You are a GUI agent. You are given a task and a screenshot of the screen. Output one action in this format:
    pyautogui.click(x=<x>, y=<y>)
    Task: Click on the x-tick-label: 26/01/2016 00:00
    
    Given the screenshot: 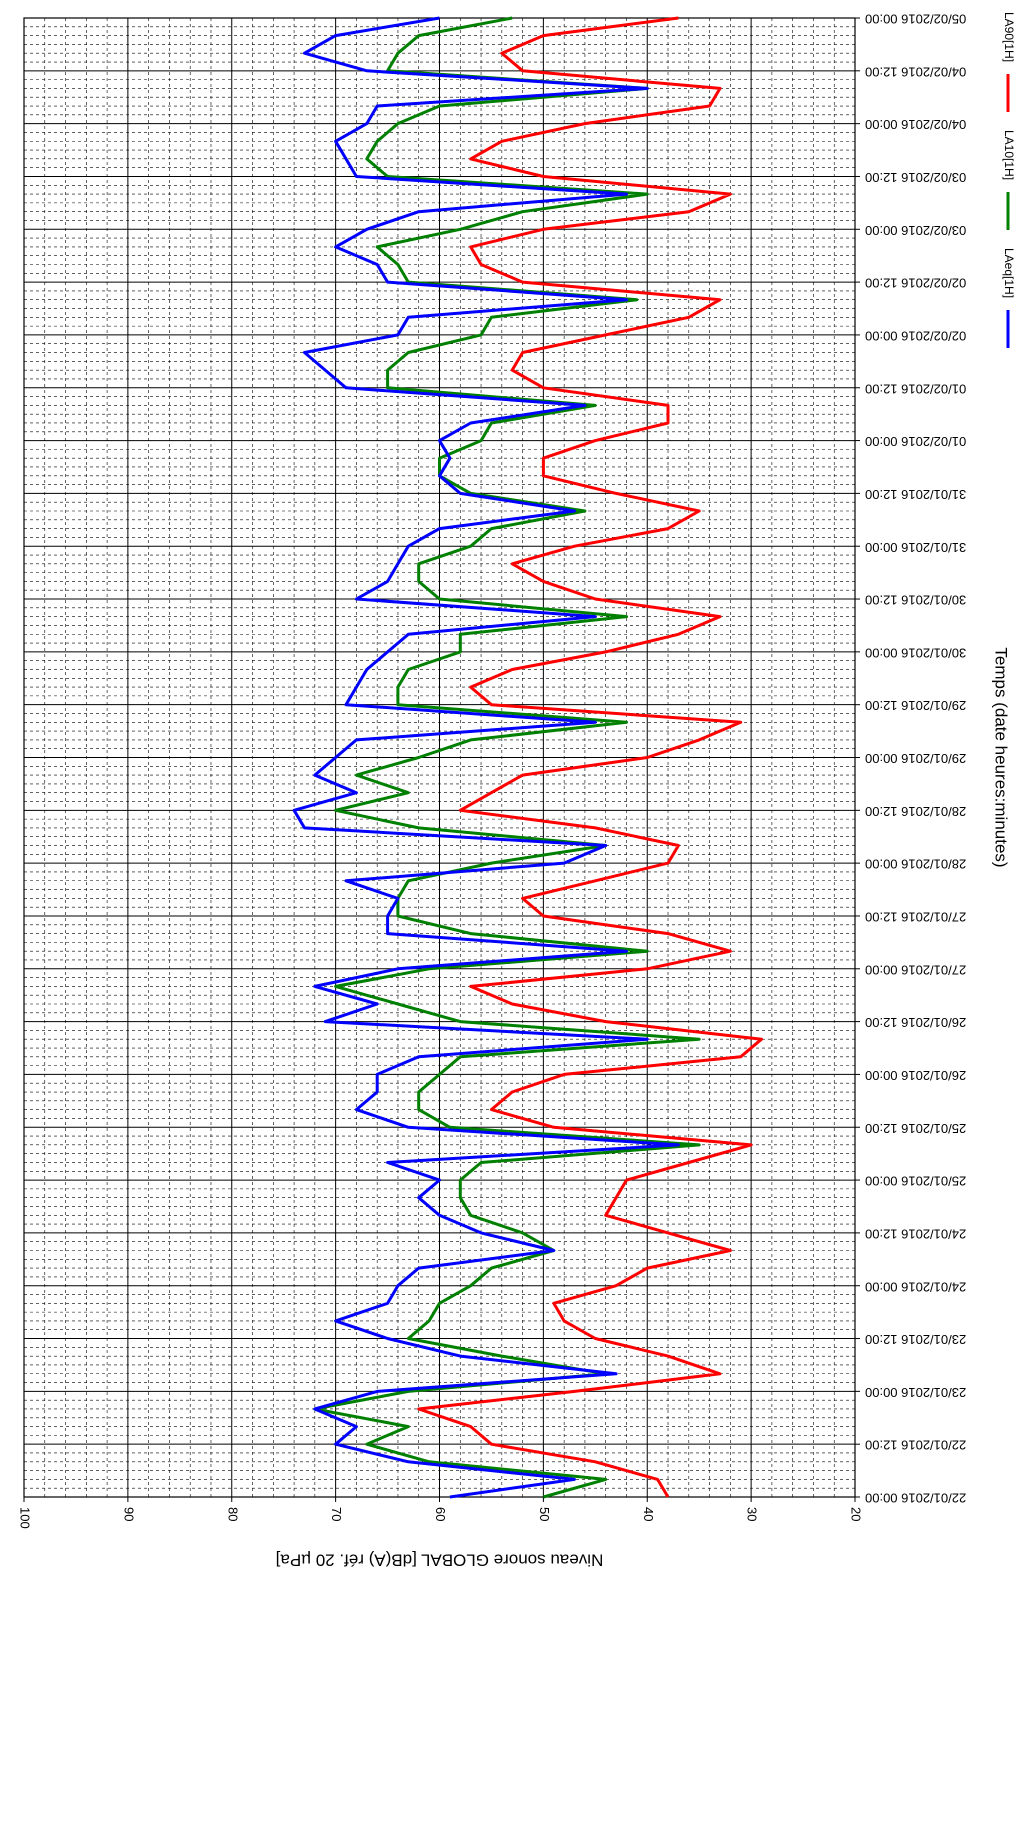 What is the action you would take?
    pyautogui.click(x=915, y=1075)
    